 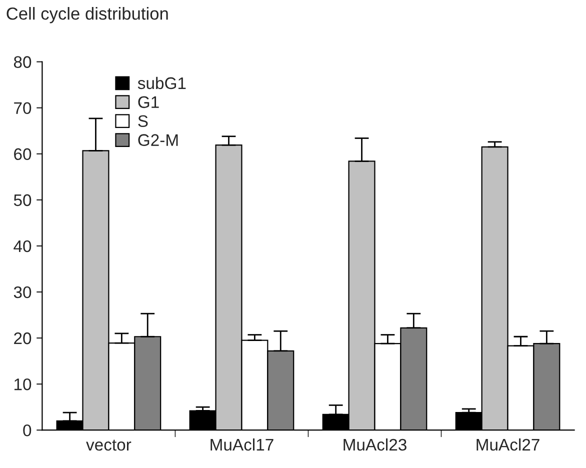 What do you see at coordinates (23, 62) in the screenshot?
I see `y-tick-label: 80` at bounding box center [23, 62].